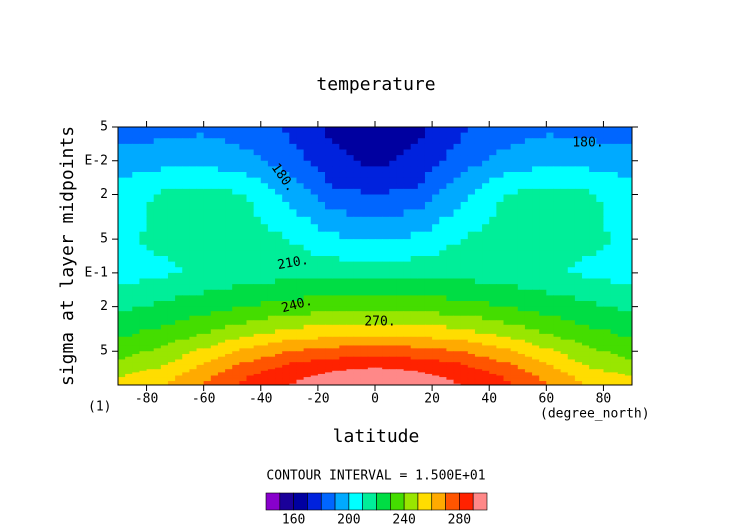  What do you see at coordinates (480, 501) in the screenshot?
I see `colorbar-box` at bounding box center [480, 501].